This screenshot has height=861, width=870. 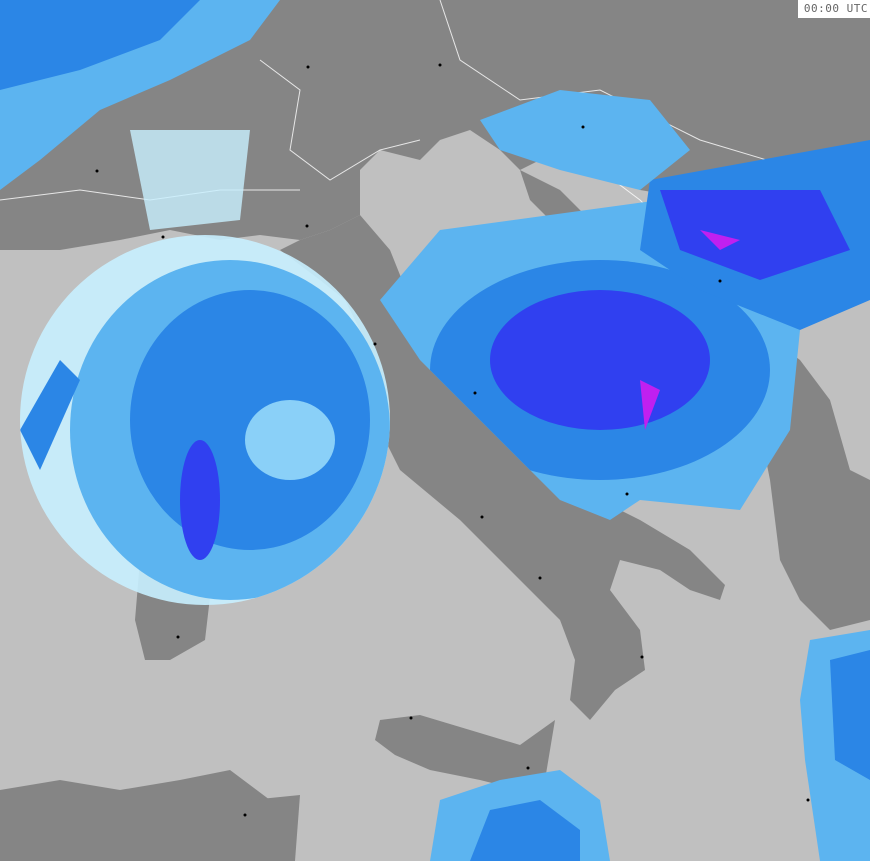 What do you see at coordinates (147, 815) in the screenshot?
I see `land-north-africa` at bounding box center [147, 815].